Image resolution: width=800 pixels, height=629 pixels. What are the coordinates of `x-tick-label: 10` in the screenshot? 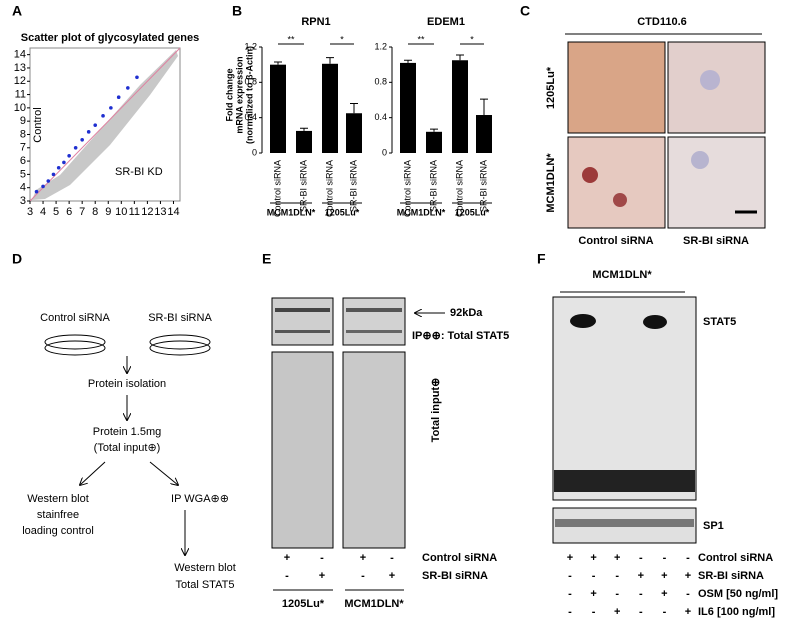 It's located at (121, 212).